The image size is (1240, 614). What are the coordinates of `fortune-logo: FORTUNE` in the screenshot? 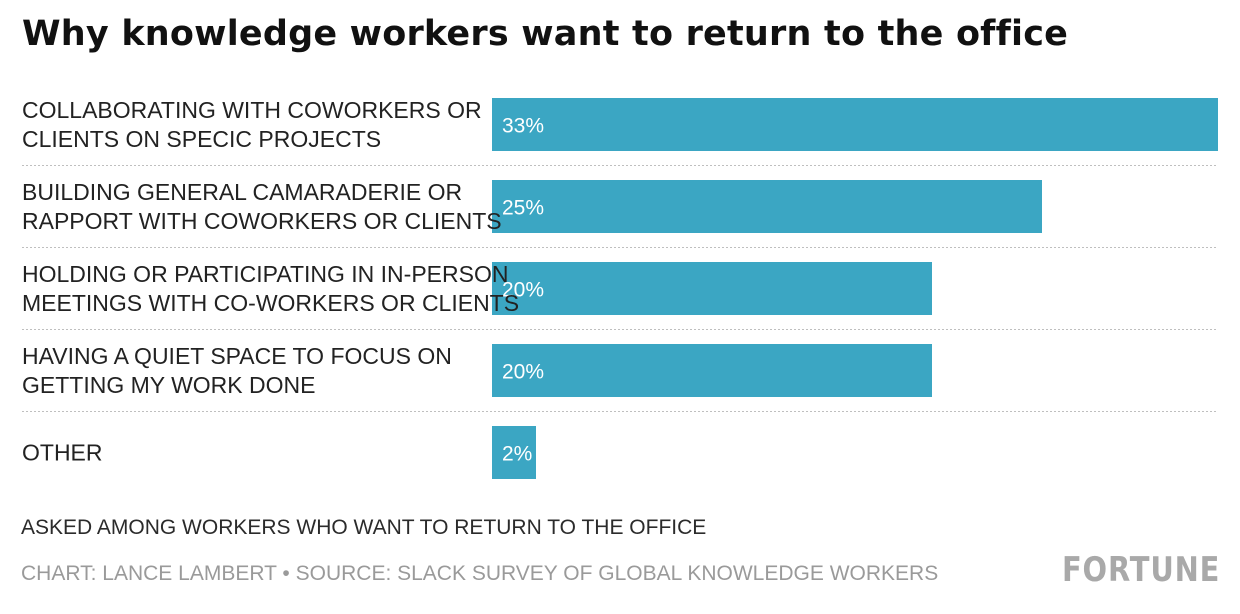 It's located at (1140, 570).